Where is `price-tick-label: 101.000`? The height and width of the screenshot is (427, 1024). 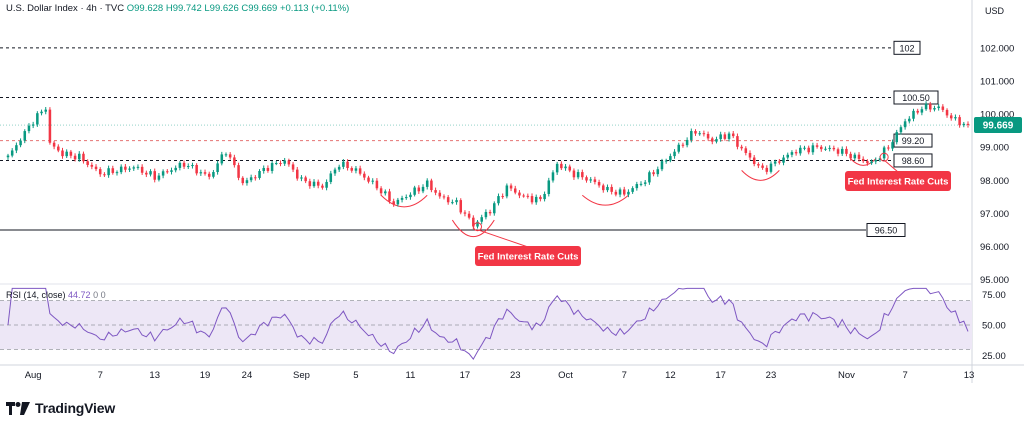
price-tick-label: 101.000 is located at coordinates (997, 81).